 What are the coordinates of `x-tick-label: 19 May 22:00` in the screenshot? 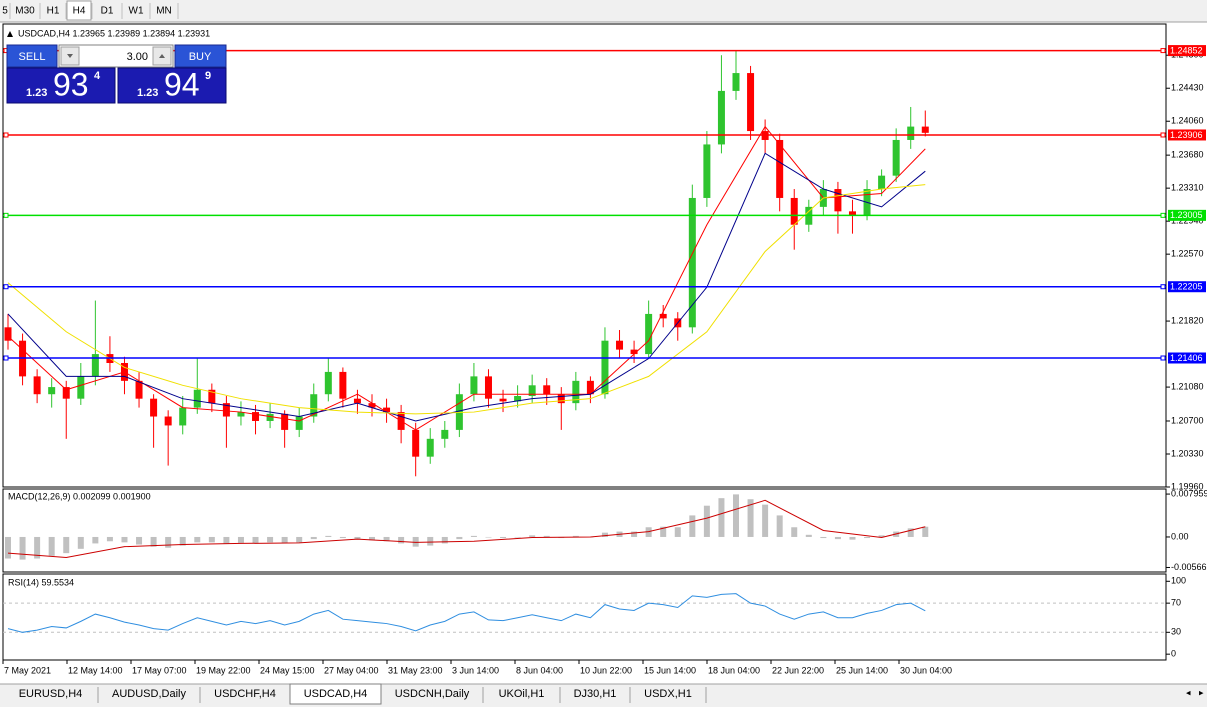 It's located at (223, 670).